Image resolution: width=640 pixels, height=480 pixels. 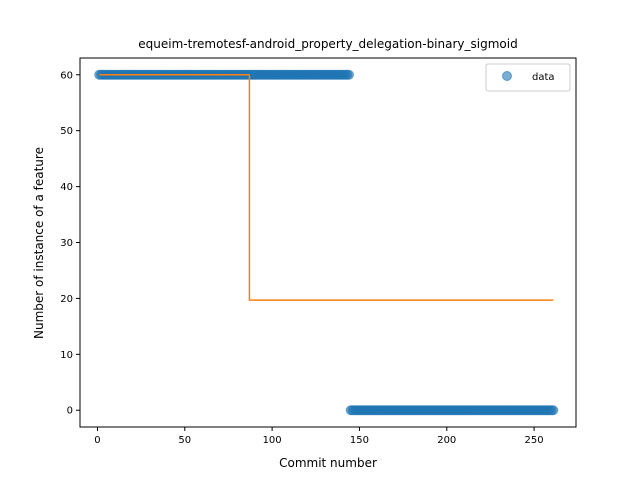 I want to click on y-axis-label: Number of instance of a feature, so click(x=39, y=243).